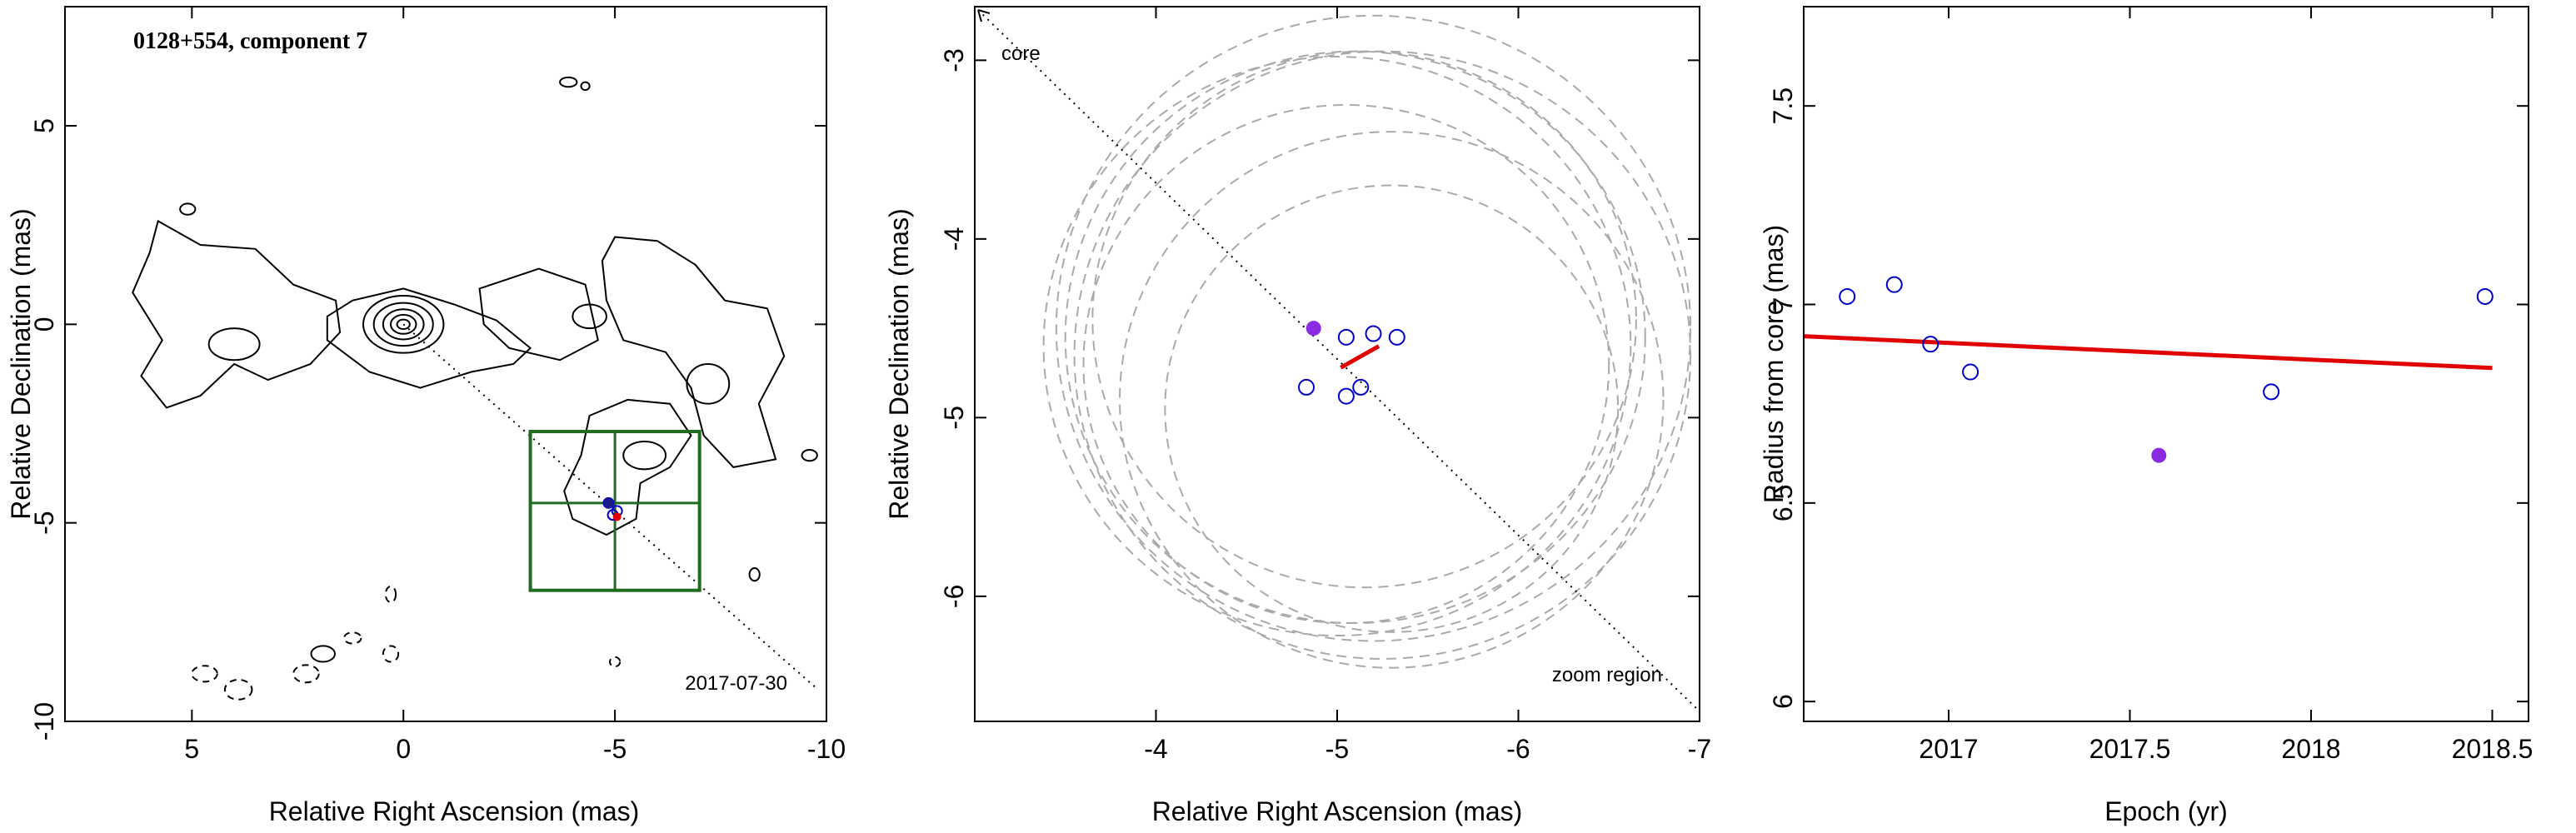 Image resolution: width=2576 pixels, height=833 pixels. I want to click on radius-ytick-label: 6.5, so click(1783, 503).